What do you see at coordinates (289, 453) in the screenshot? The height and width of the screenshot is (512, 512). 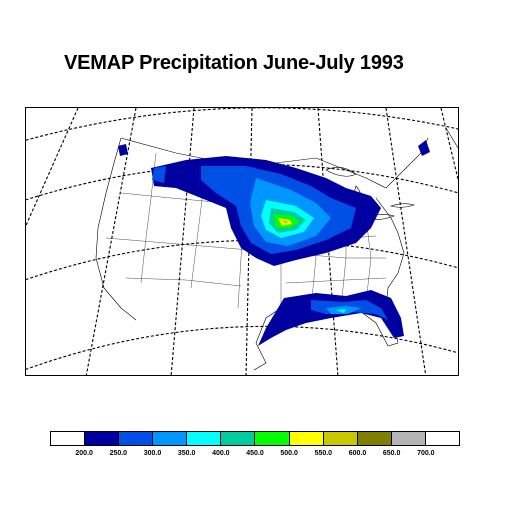 I see `legend-tick-label: 500.0` at bounding box center [289, 453].